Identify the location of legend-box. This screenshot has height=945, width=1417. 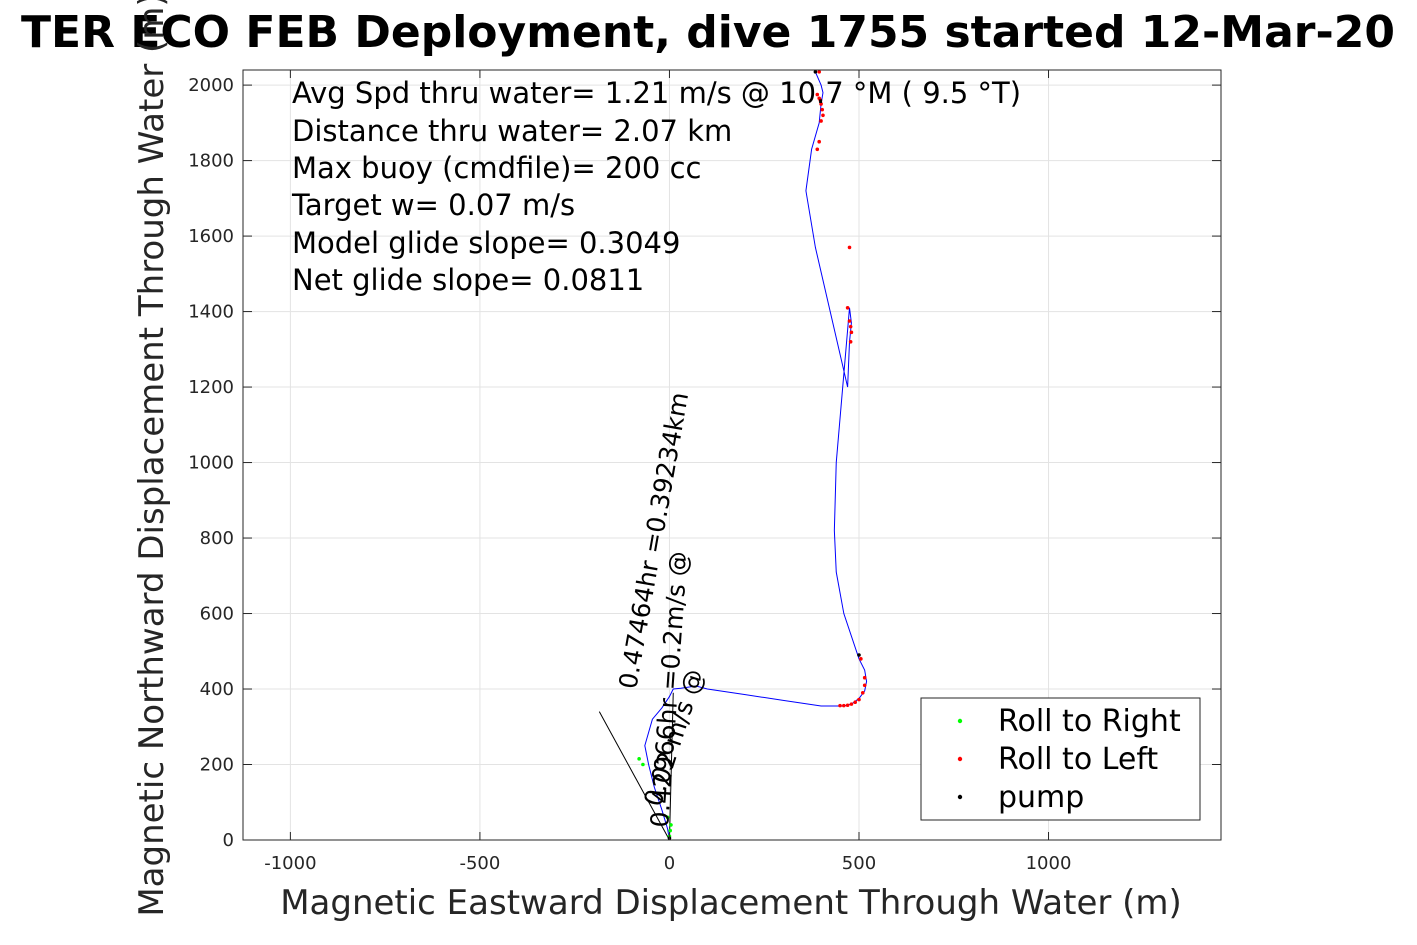
(1060, 759).